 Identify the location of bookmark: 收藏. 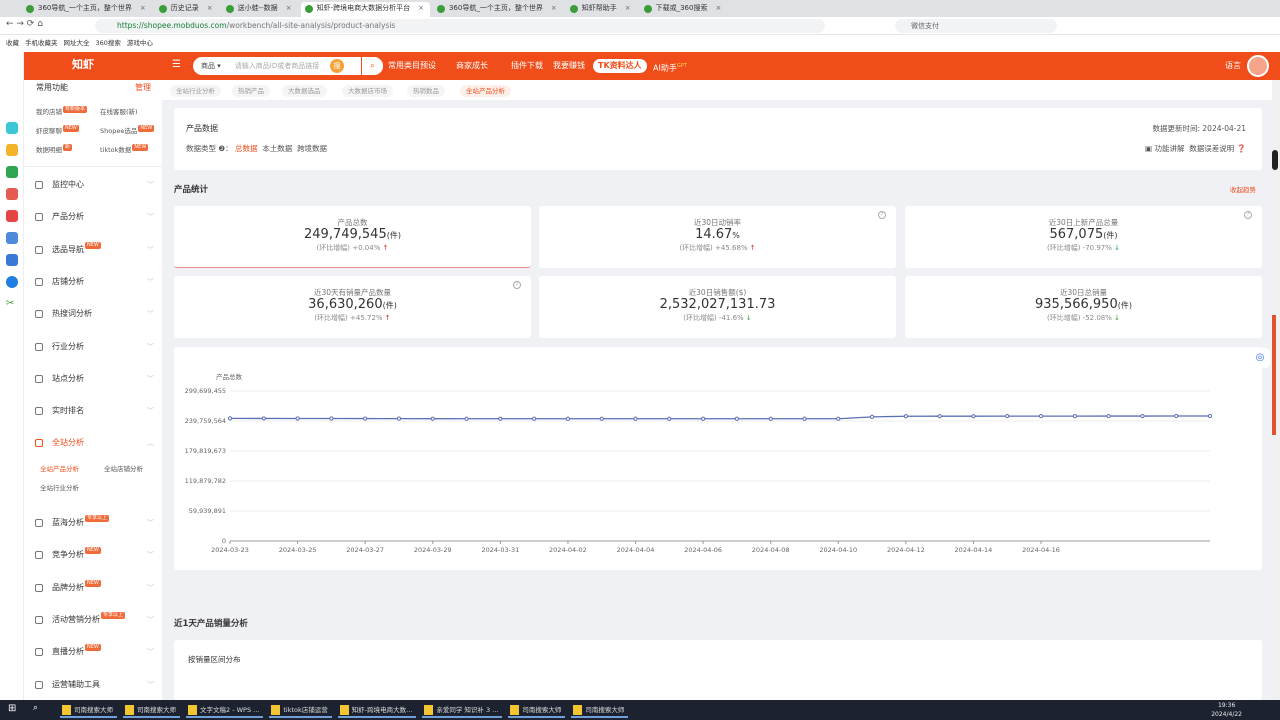
(12, 43).